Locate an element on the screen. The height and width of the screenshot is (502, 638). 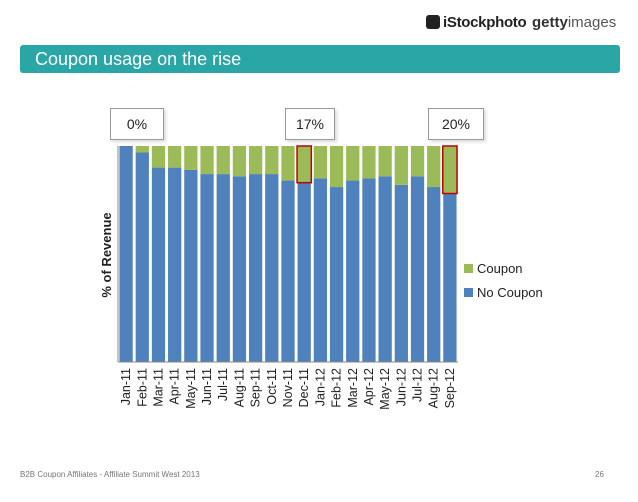
x-tick-label: Mar-12 is located at coordinates (353, 388).